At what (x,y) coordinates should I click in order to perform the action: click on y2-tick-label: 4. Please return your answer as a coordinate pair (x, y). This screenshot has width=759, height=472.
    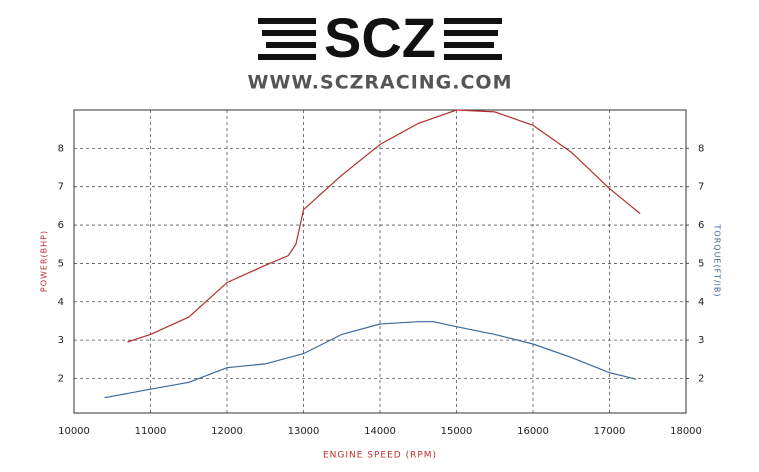
    Looking at the image, I should click on (701, 302).